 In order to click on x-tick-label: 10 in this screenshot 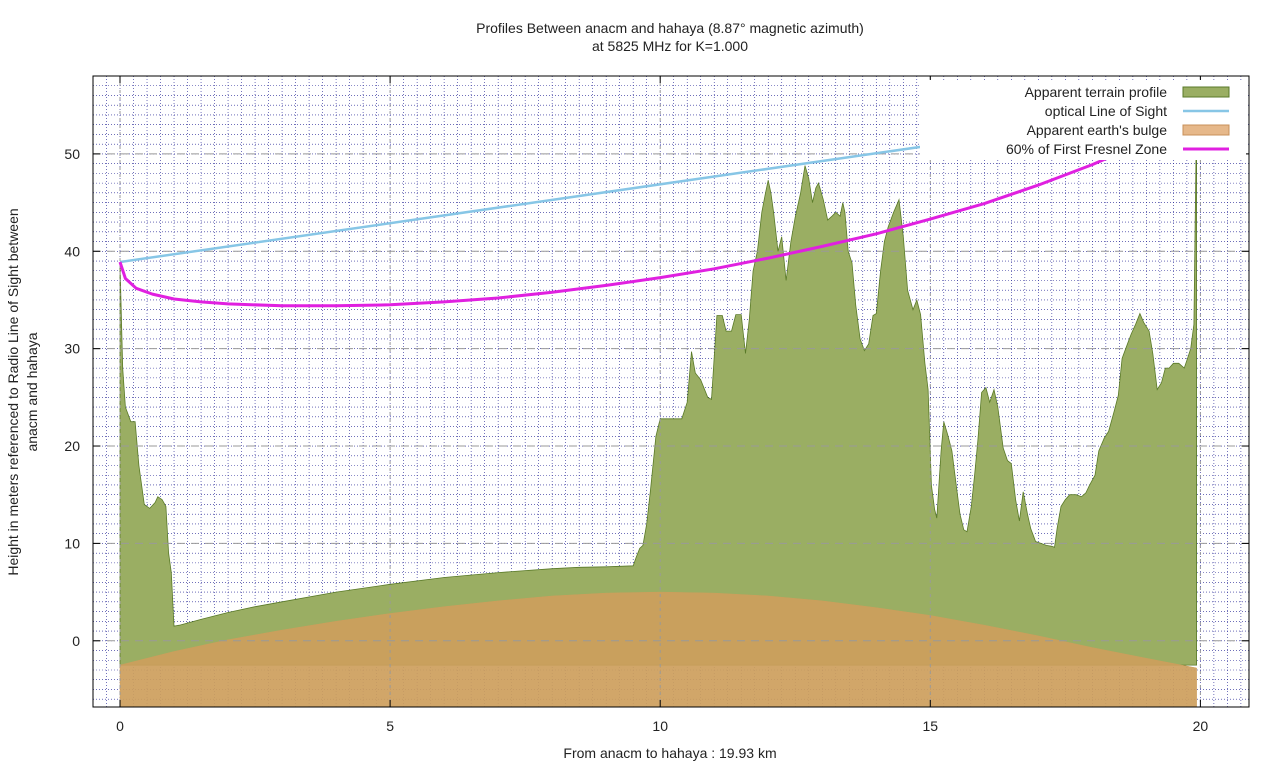, I will do `click(660, 726)`.